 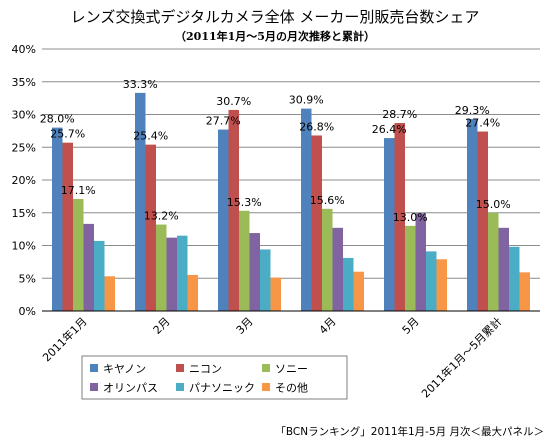 I want to click on y-tick-label: 20%, so click(x=24, y=180).